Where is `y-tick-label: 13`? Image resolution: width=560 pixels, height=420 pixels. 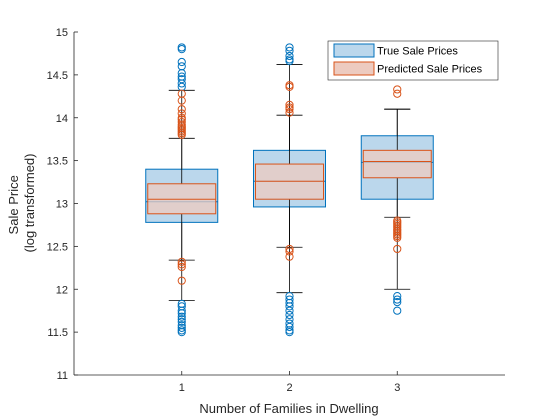 y-tick-label: 13 is located at coordinates (62, 205).